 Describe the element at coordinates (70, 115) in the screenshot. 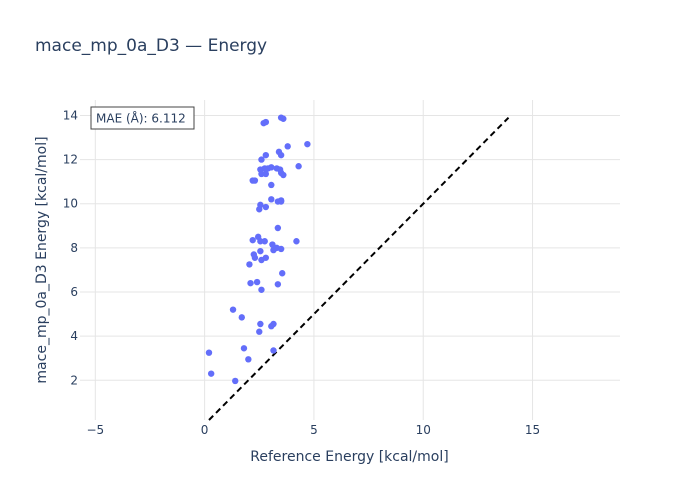

I see `y-tick-label: 14` at that location.